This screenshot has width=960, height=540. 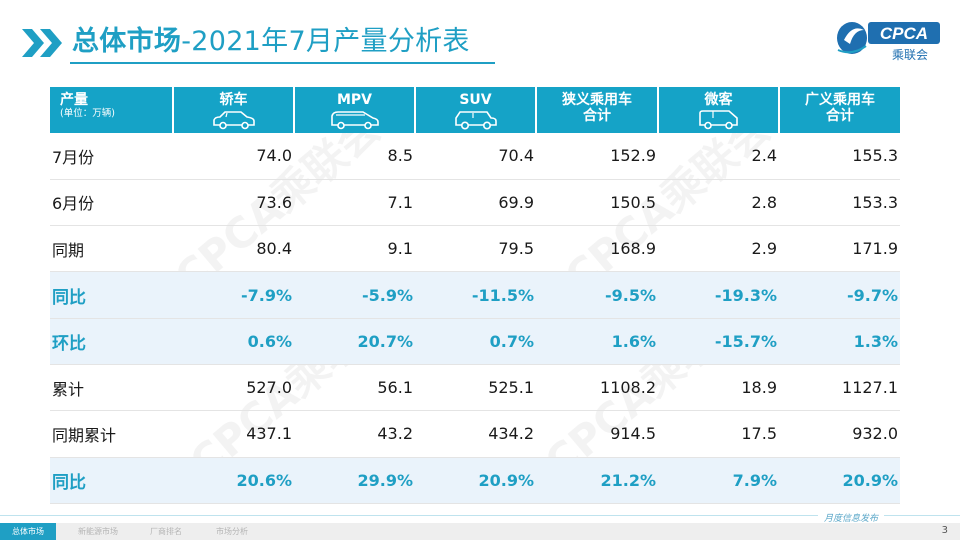 I want to click on row-label: 7月份, so click(x=111, y=156).